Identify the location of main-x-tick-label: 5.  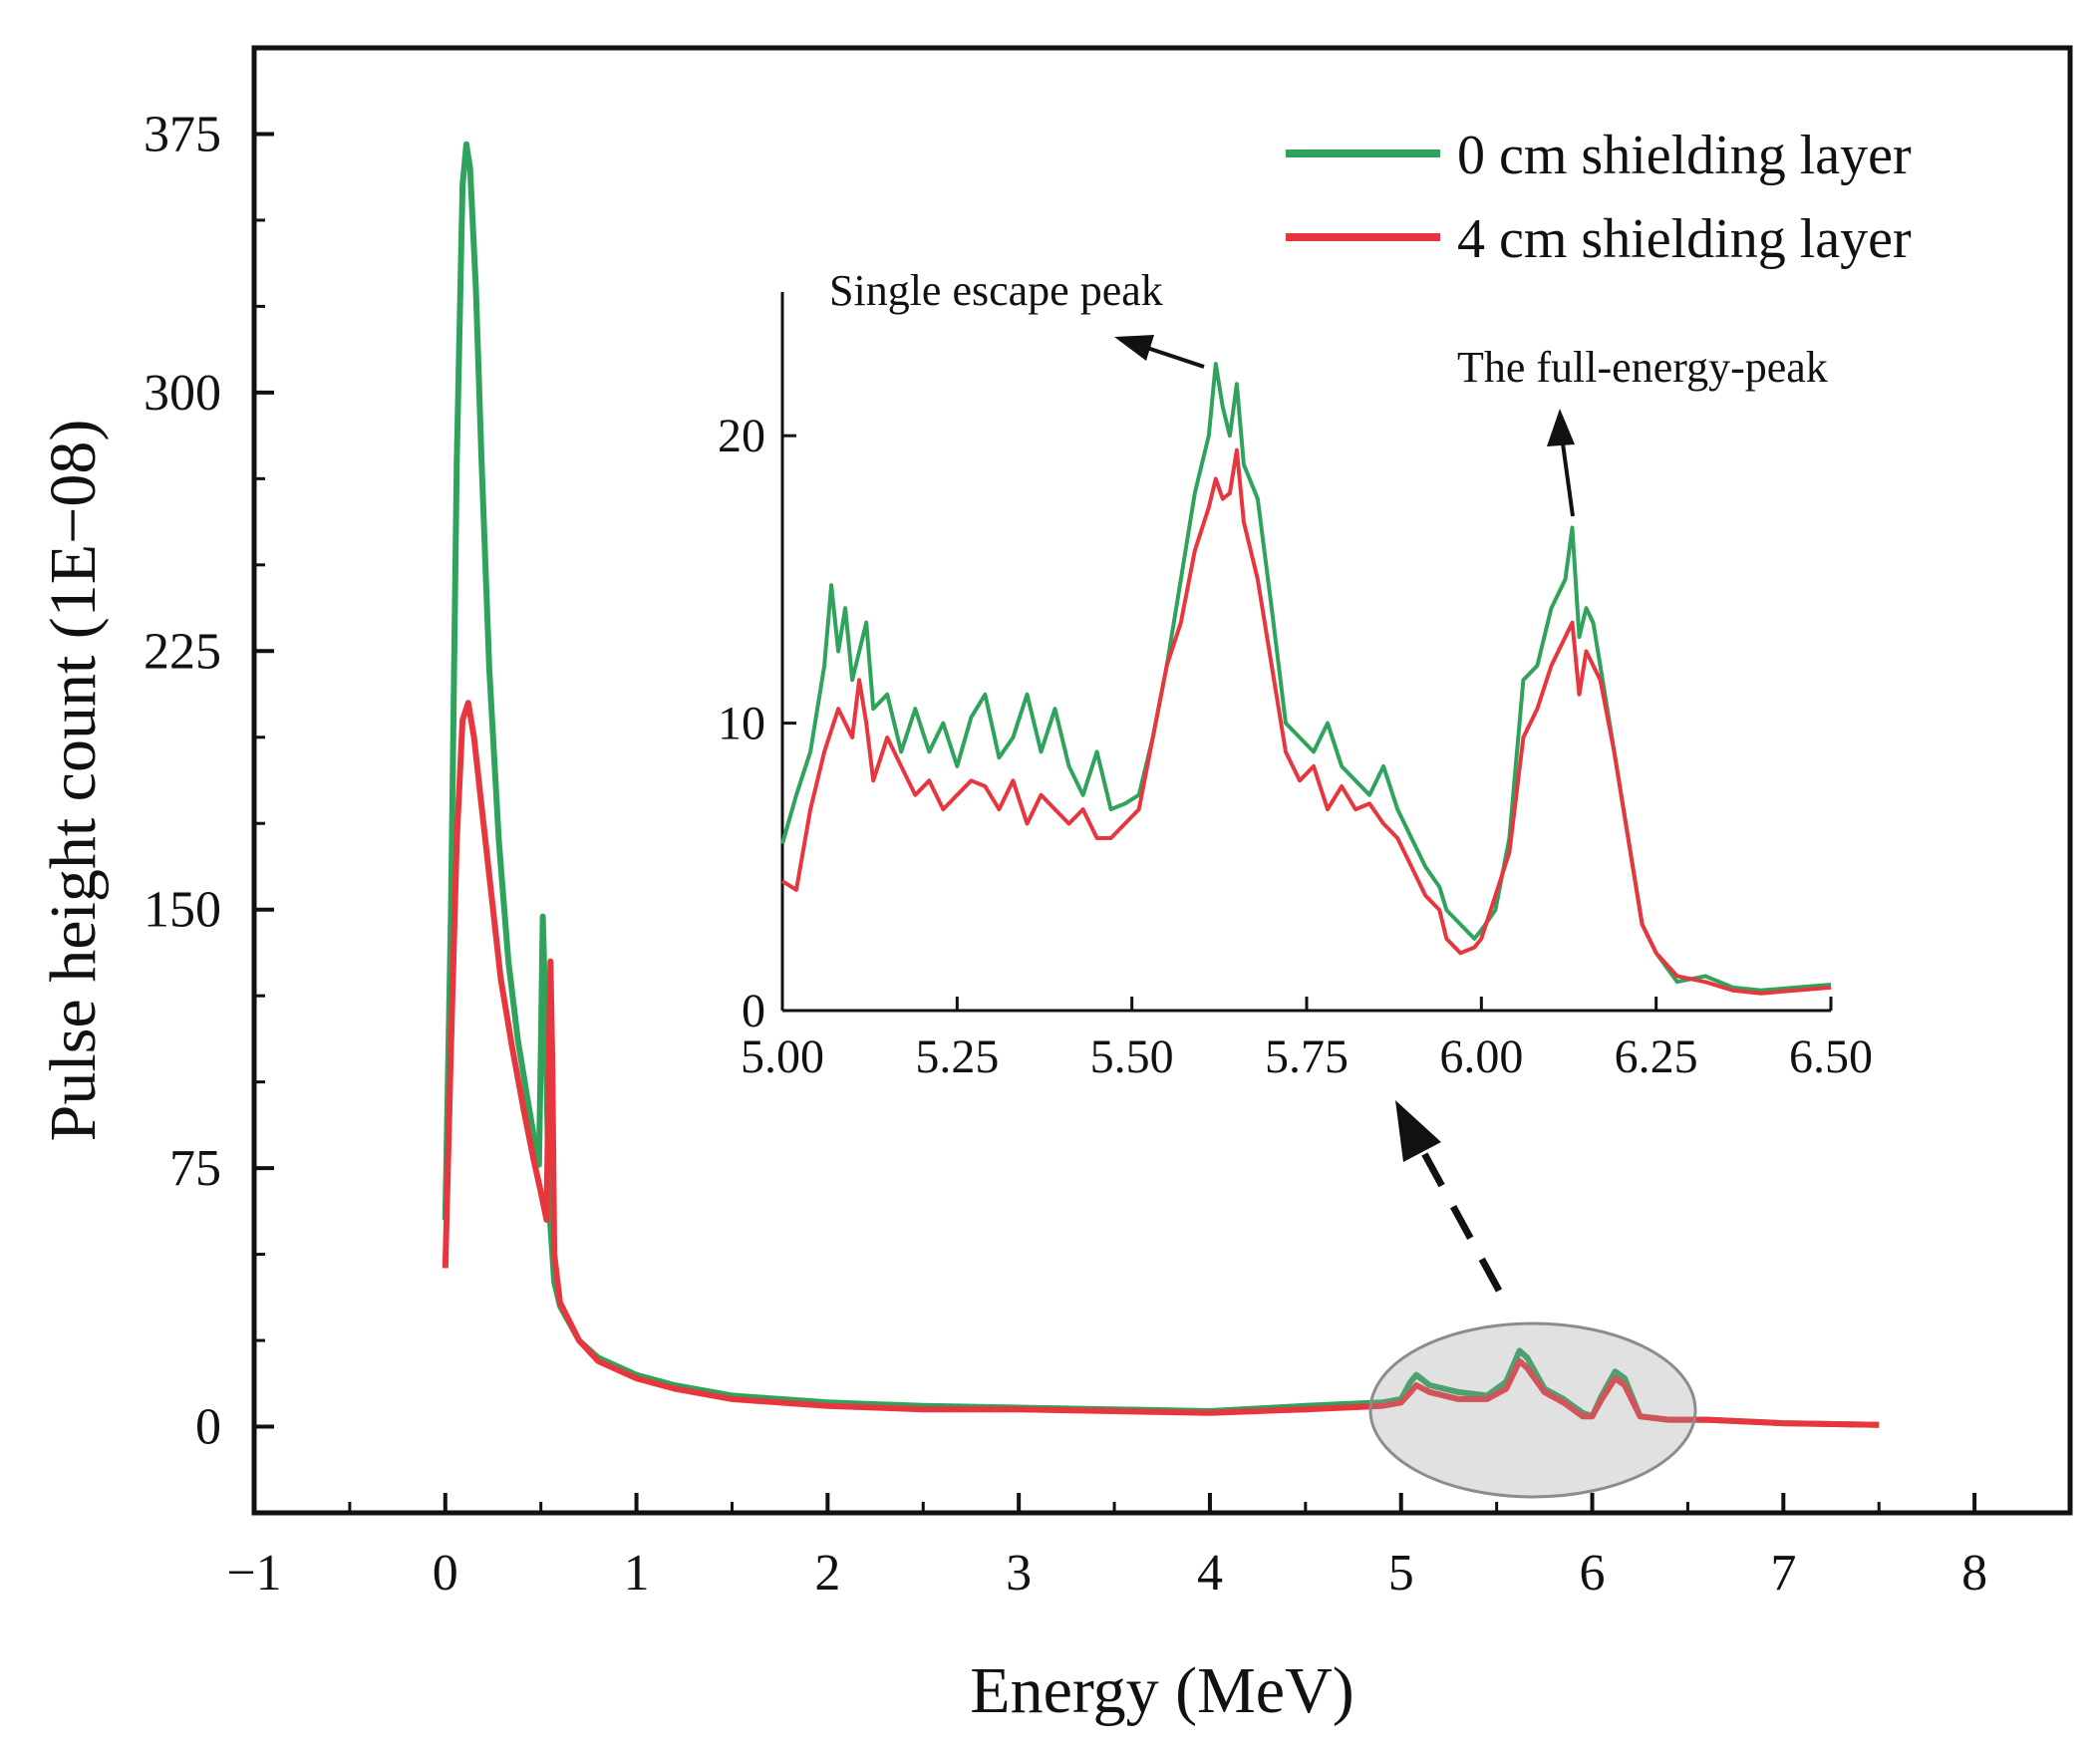
(1401, 1573).